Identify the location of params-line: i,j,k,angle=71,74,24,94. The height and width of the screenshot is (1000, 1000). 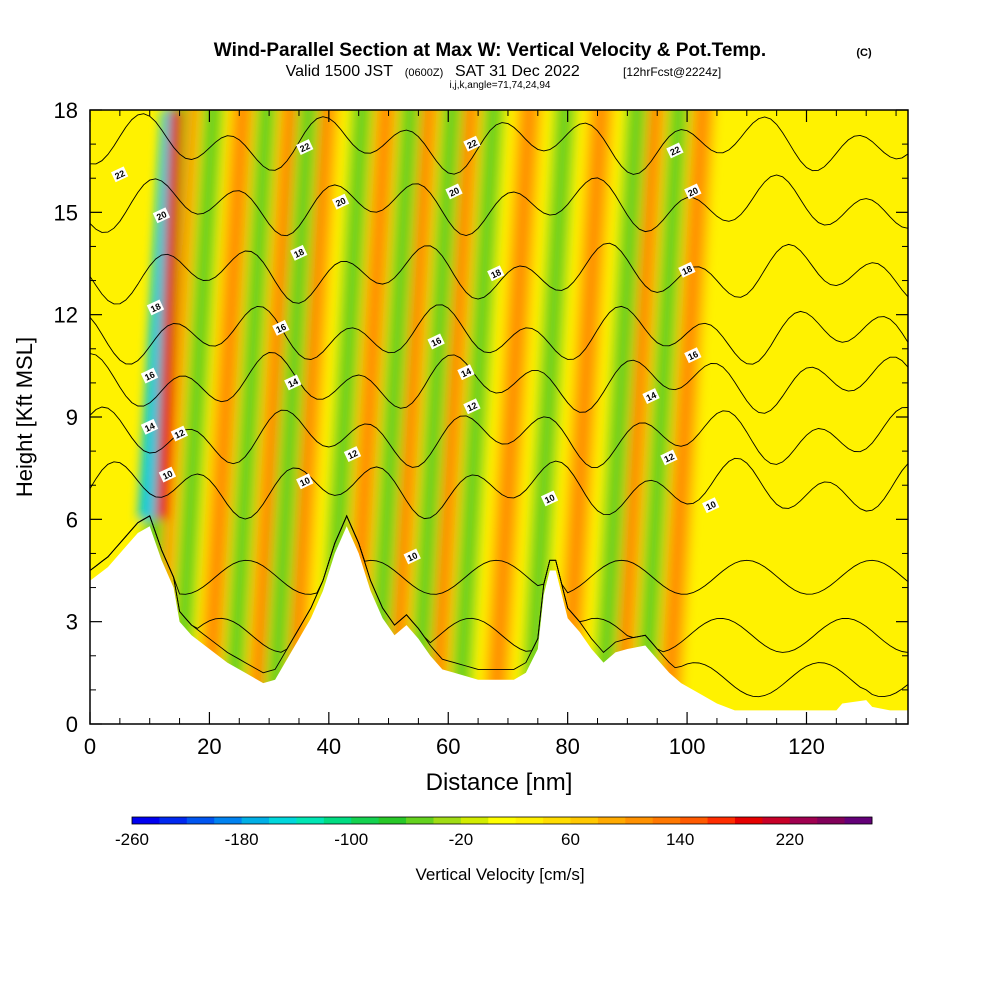
(500, 85).